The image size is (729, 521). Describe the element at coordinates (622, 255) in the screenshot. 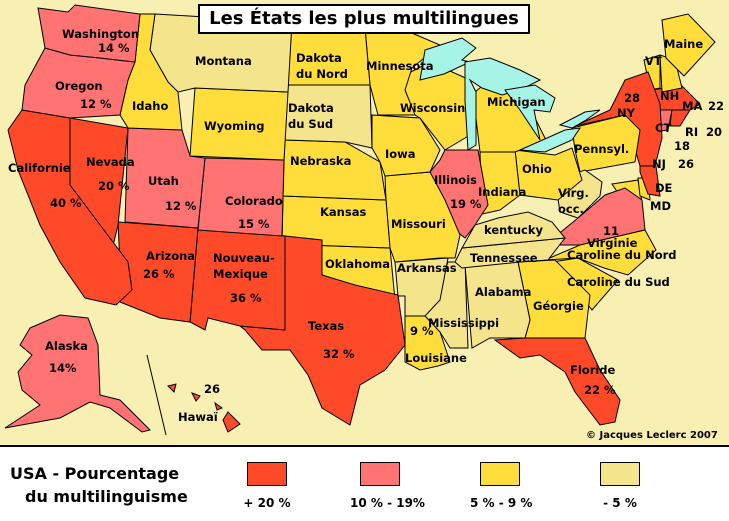

I see `state-name-label: Caroline du Nord` at that location.